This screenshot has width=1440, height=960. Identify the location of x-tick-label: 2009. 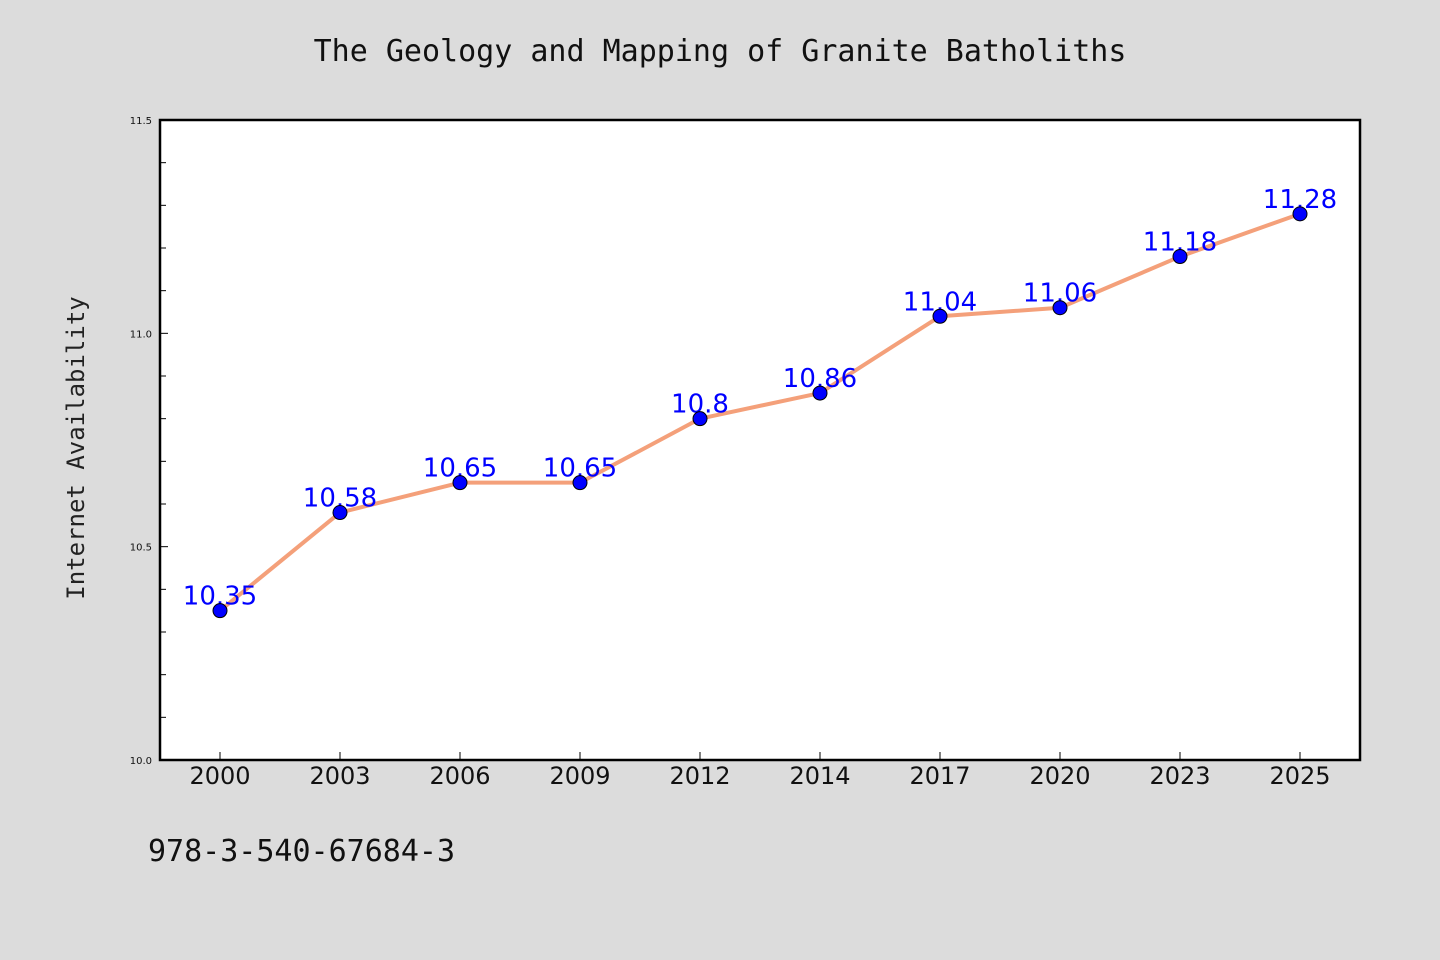
(579, 776).